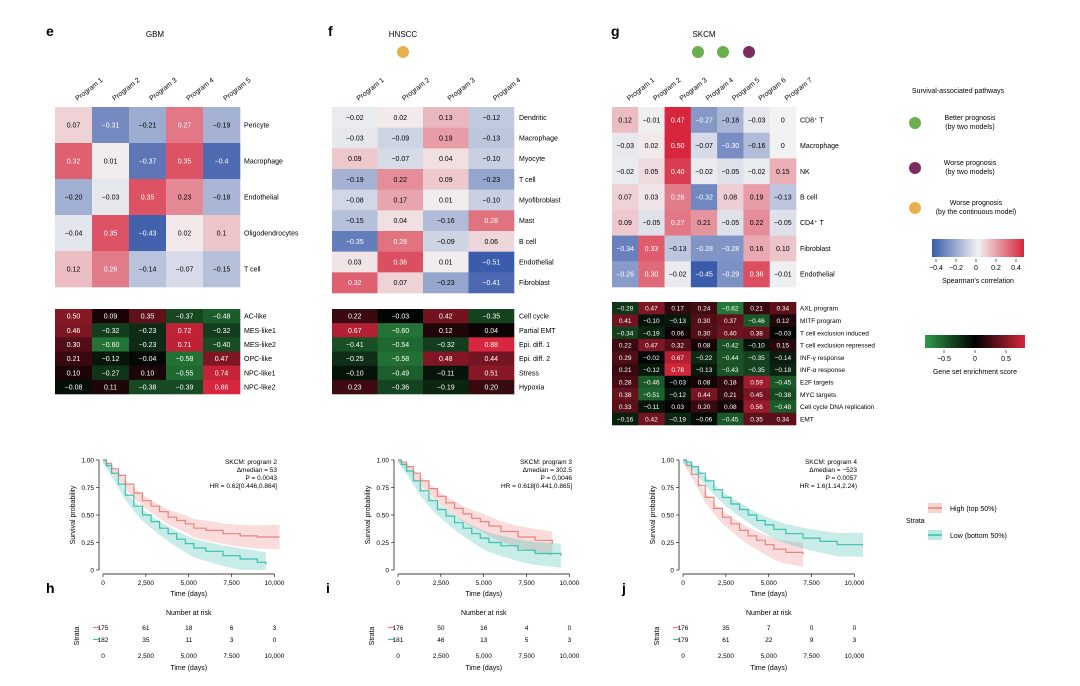 Image resolution: width=1080 pixels, height=686 pixels. I want to click on heatmap-cell-value: 0.26, so click(678, 198).